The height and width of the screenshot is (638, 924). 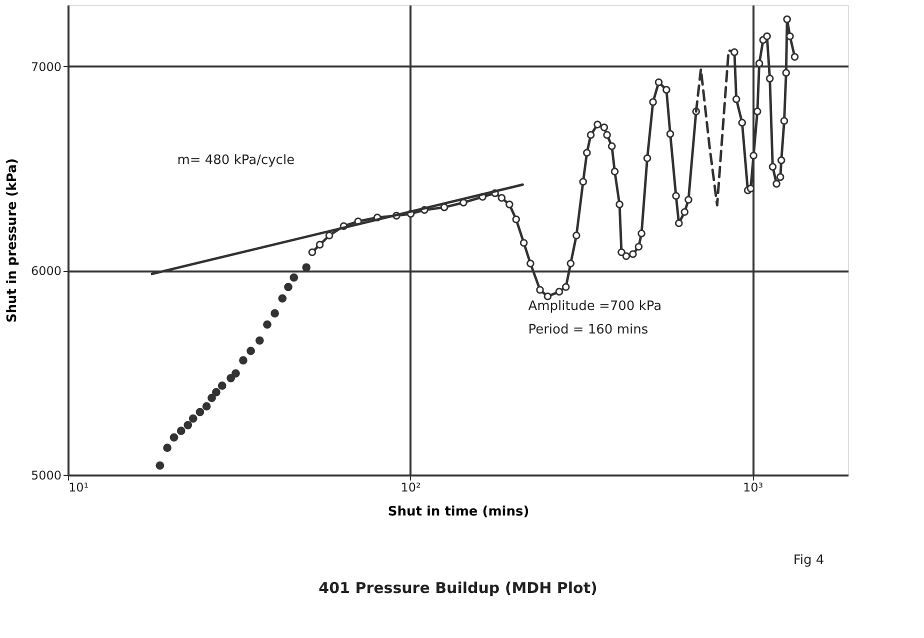 What do you see at coordinates (12, 240) in the screenshot?
I see `y-axis-title: Shut in pressure (kPa)` at bounding box center [12, 240].